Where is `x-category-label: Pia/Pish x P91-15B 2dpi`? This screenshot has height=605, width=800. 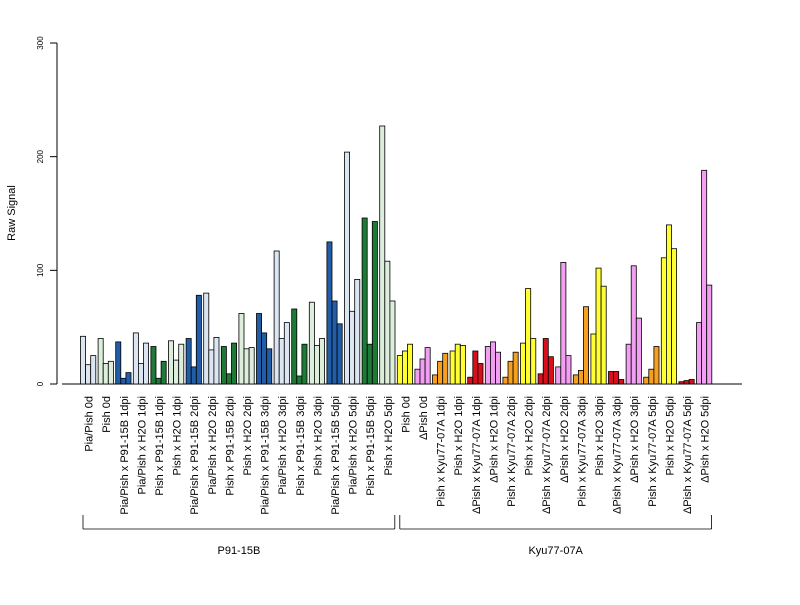
x-category-label: Pia/Pish x P91-15B 2dpi is located at coordinates (195, 455).